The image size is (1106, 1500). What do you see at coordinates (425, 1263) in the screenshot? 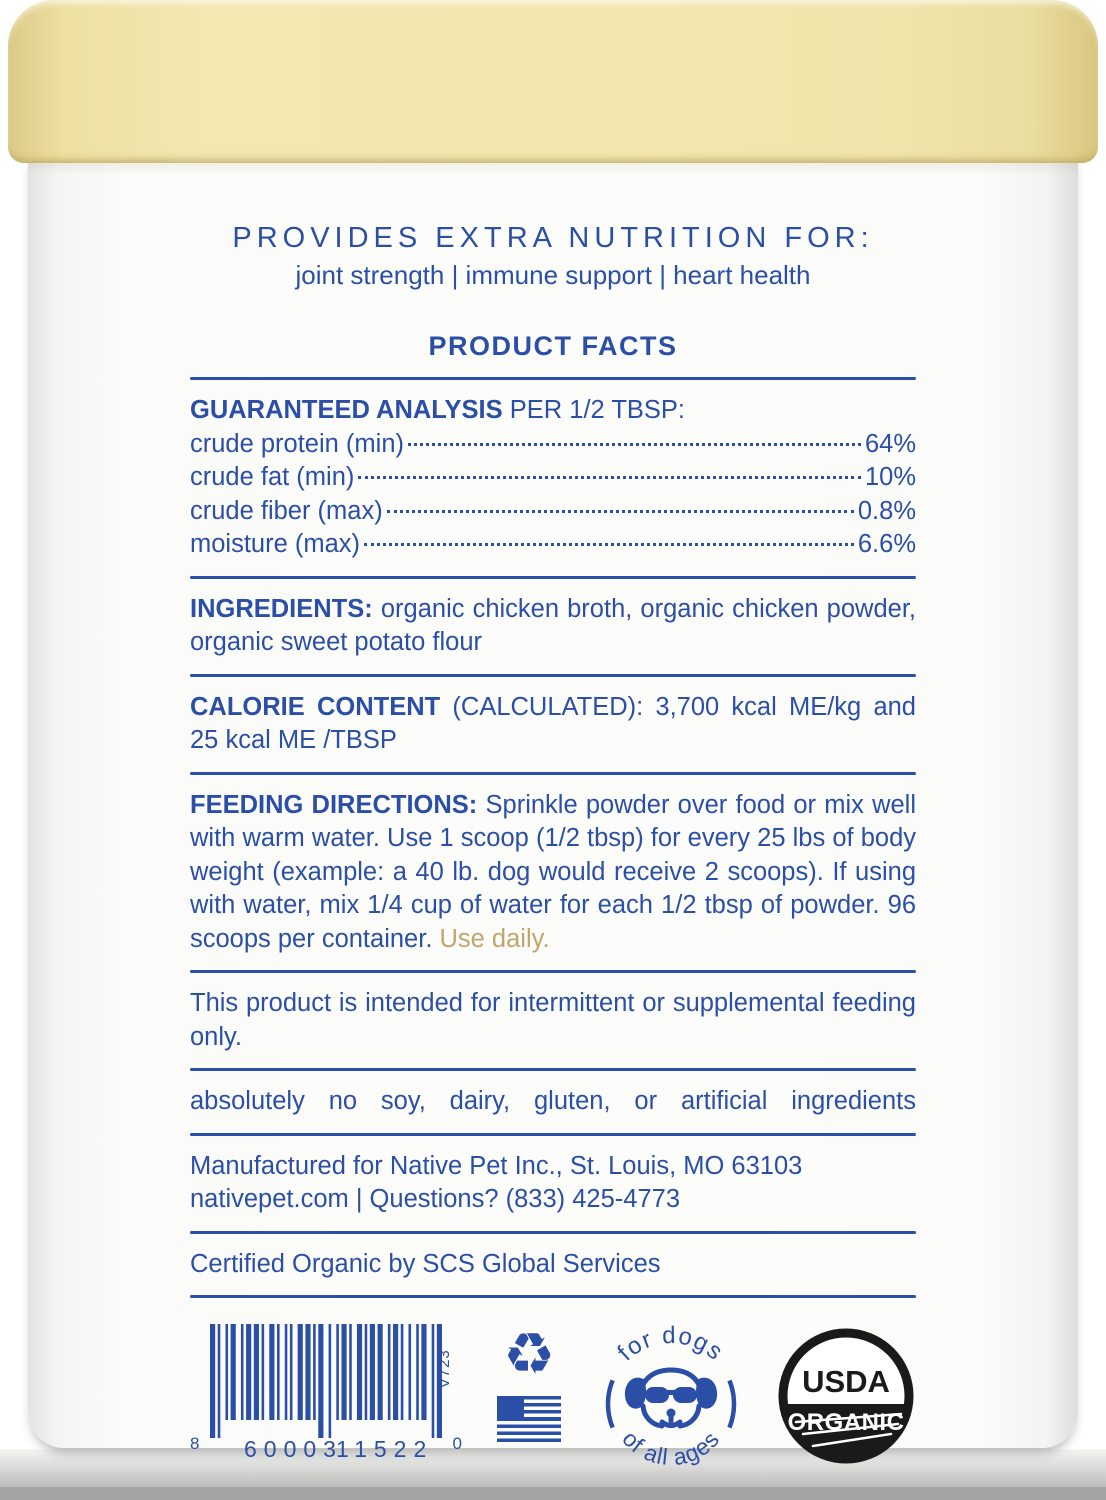
I see `certification-line: Certified Organic by SCS Global Services` at bounding box center [425, 1263].